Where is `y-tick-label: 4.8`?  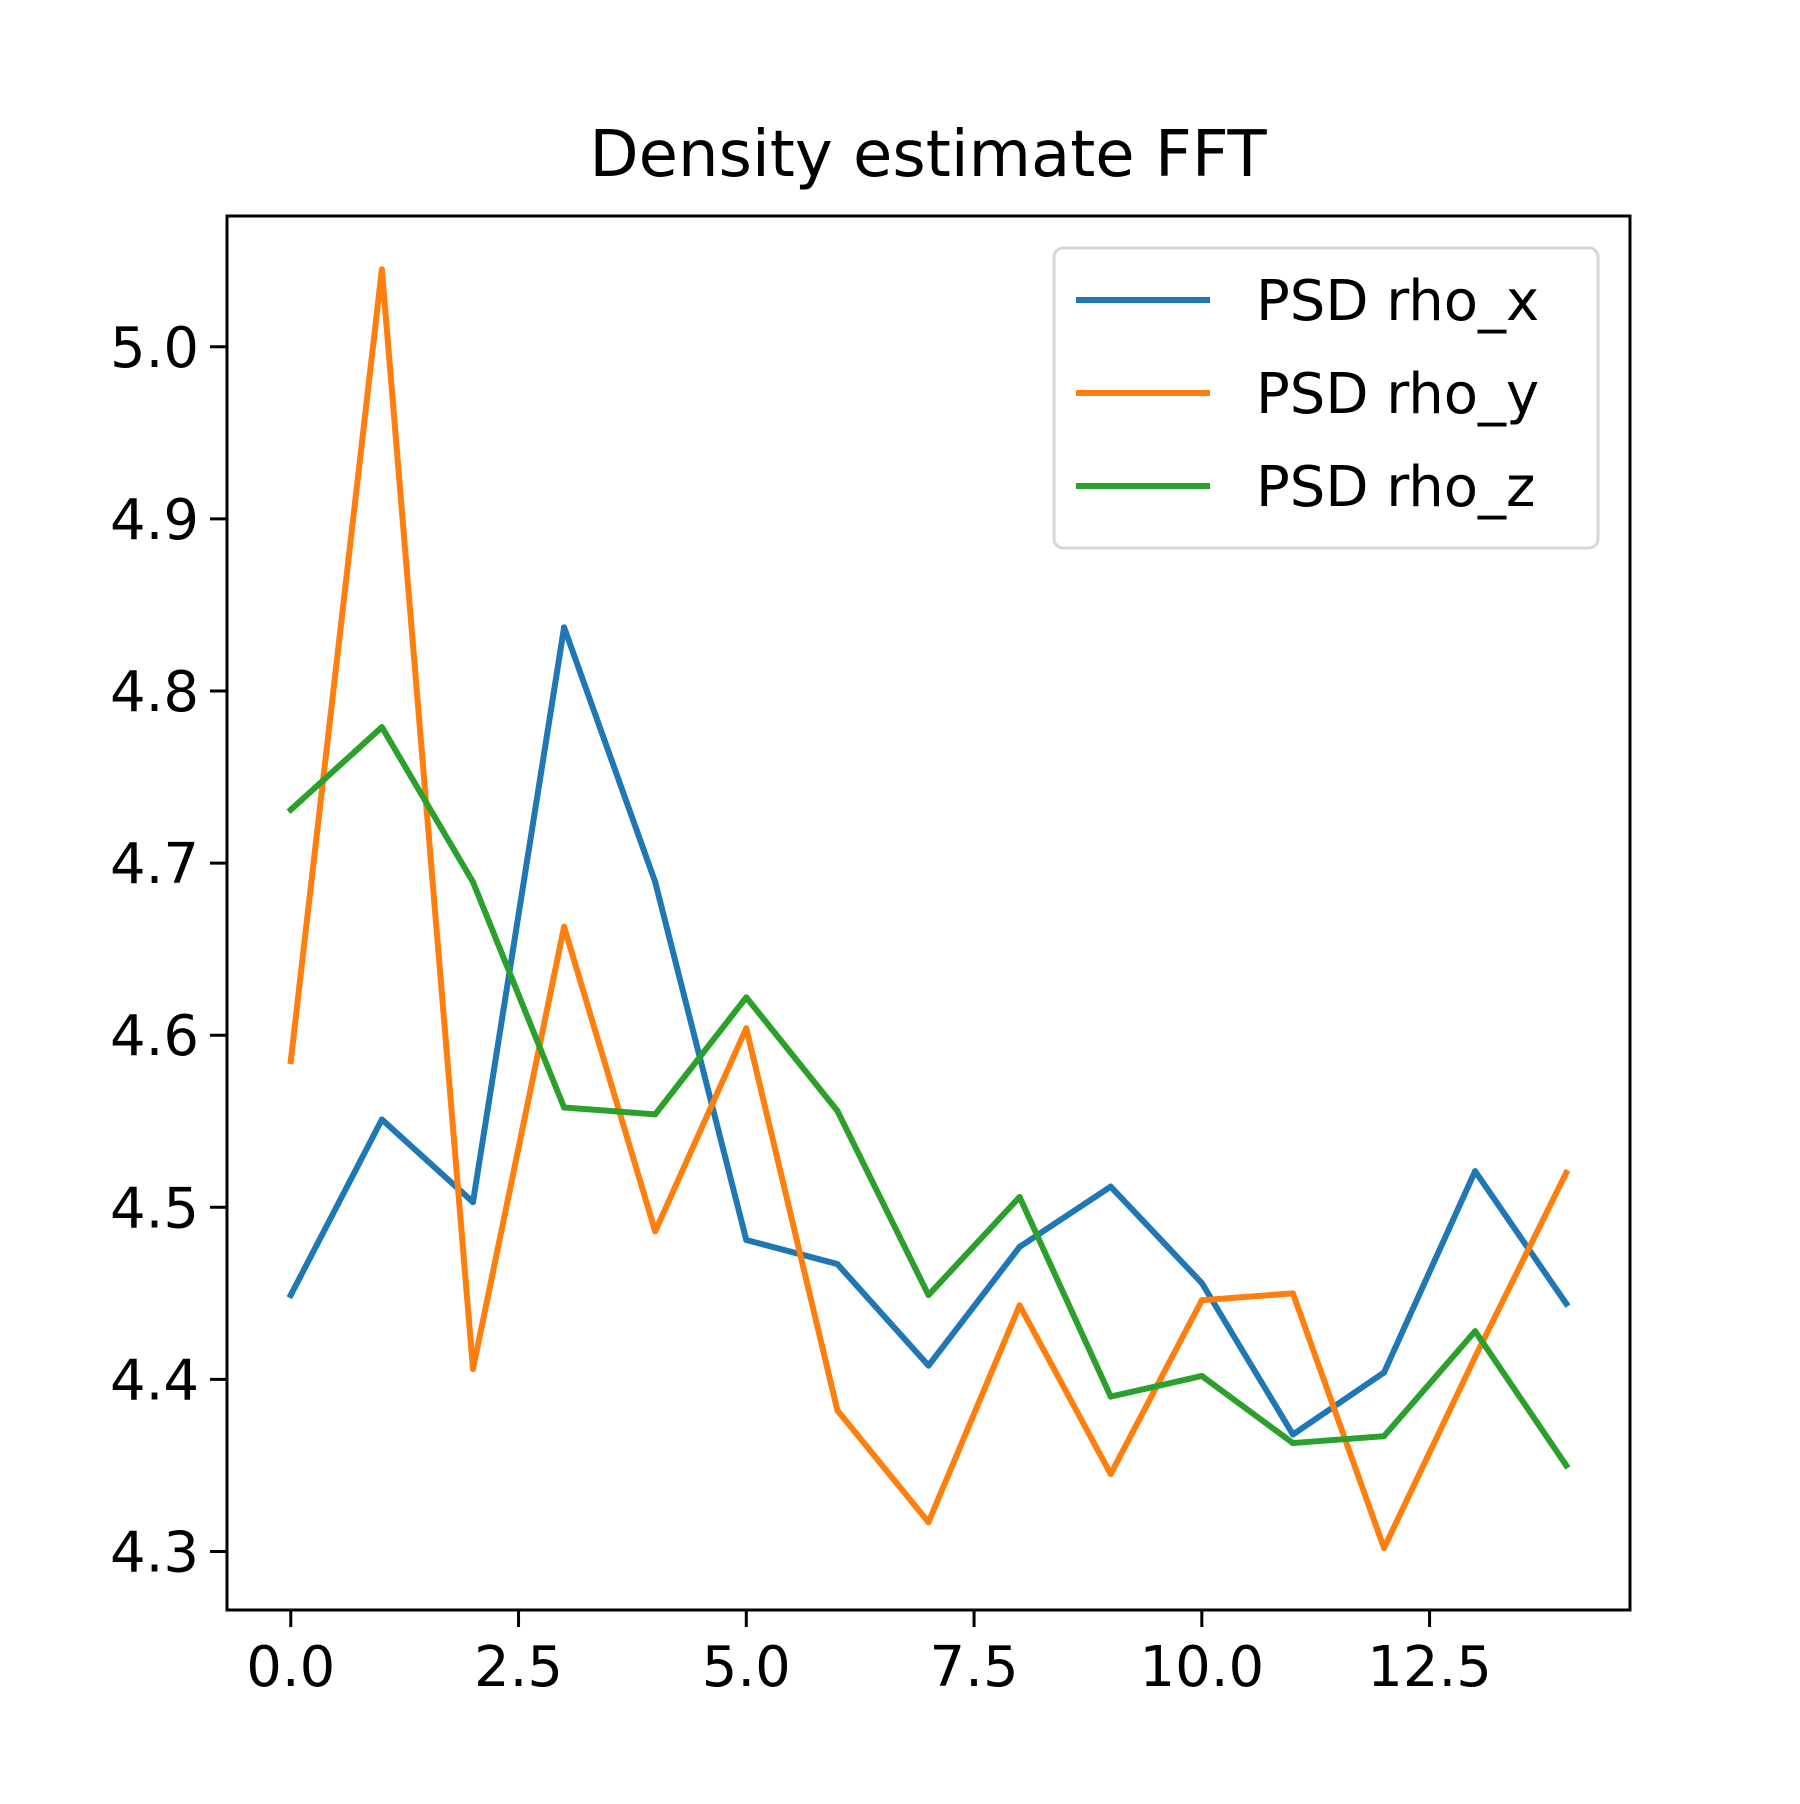
y-tick-label: 4.8 is located at coordinates (154, 692).